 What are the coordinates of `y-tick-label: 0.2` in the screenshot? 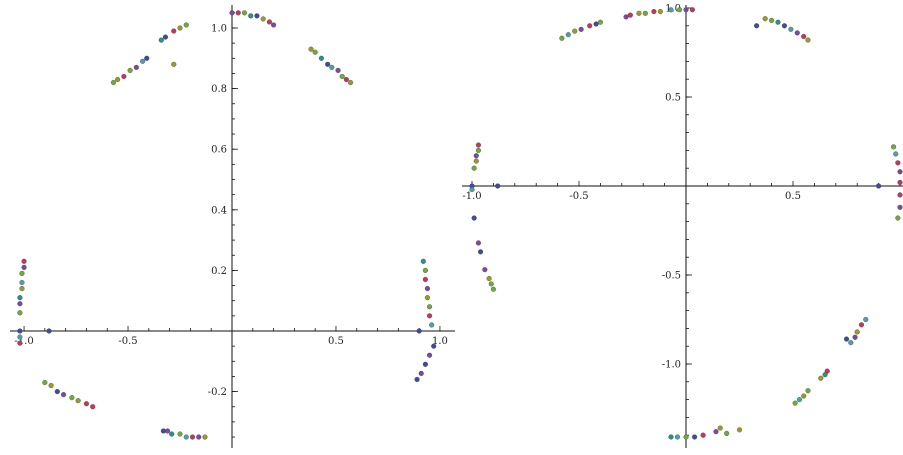 It's located at (219, 271).